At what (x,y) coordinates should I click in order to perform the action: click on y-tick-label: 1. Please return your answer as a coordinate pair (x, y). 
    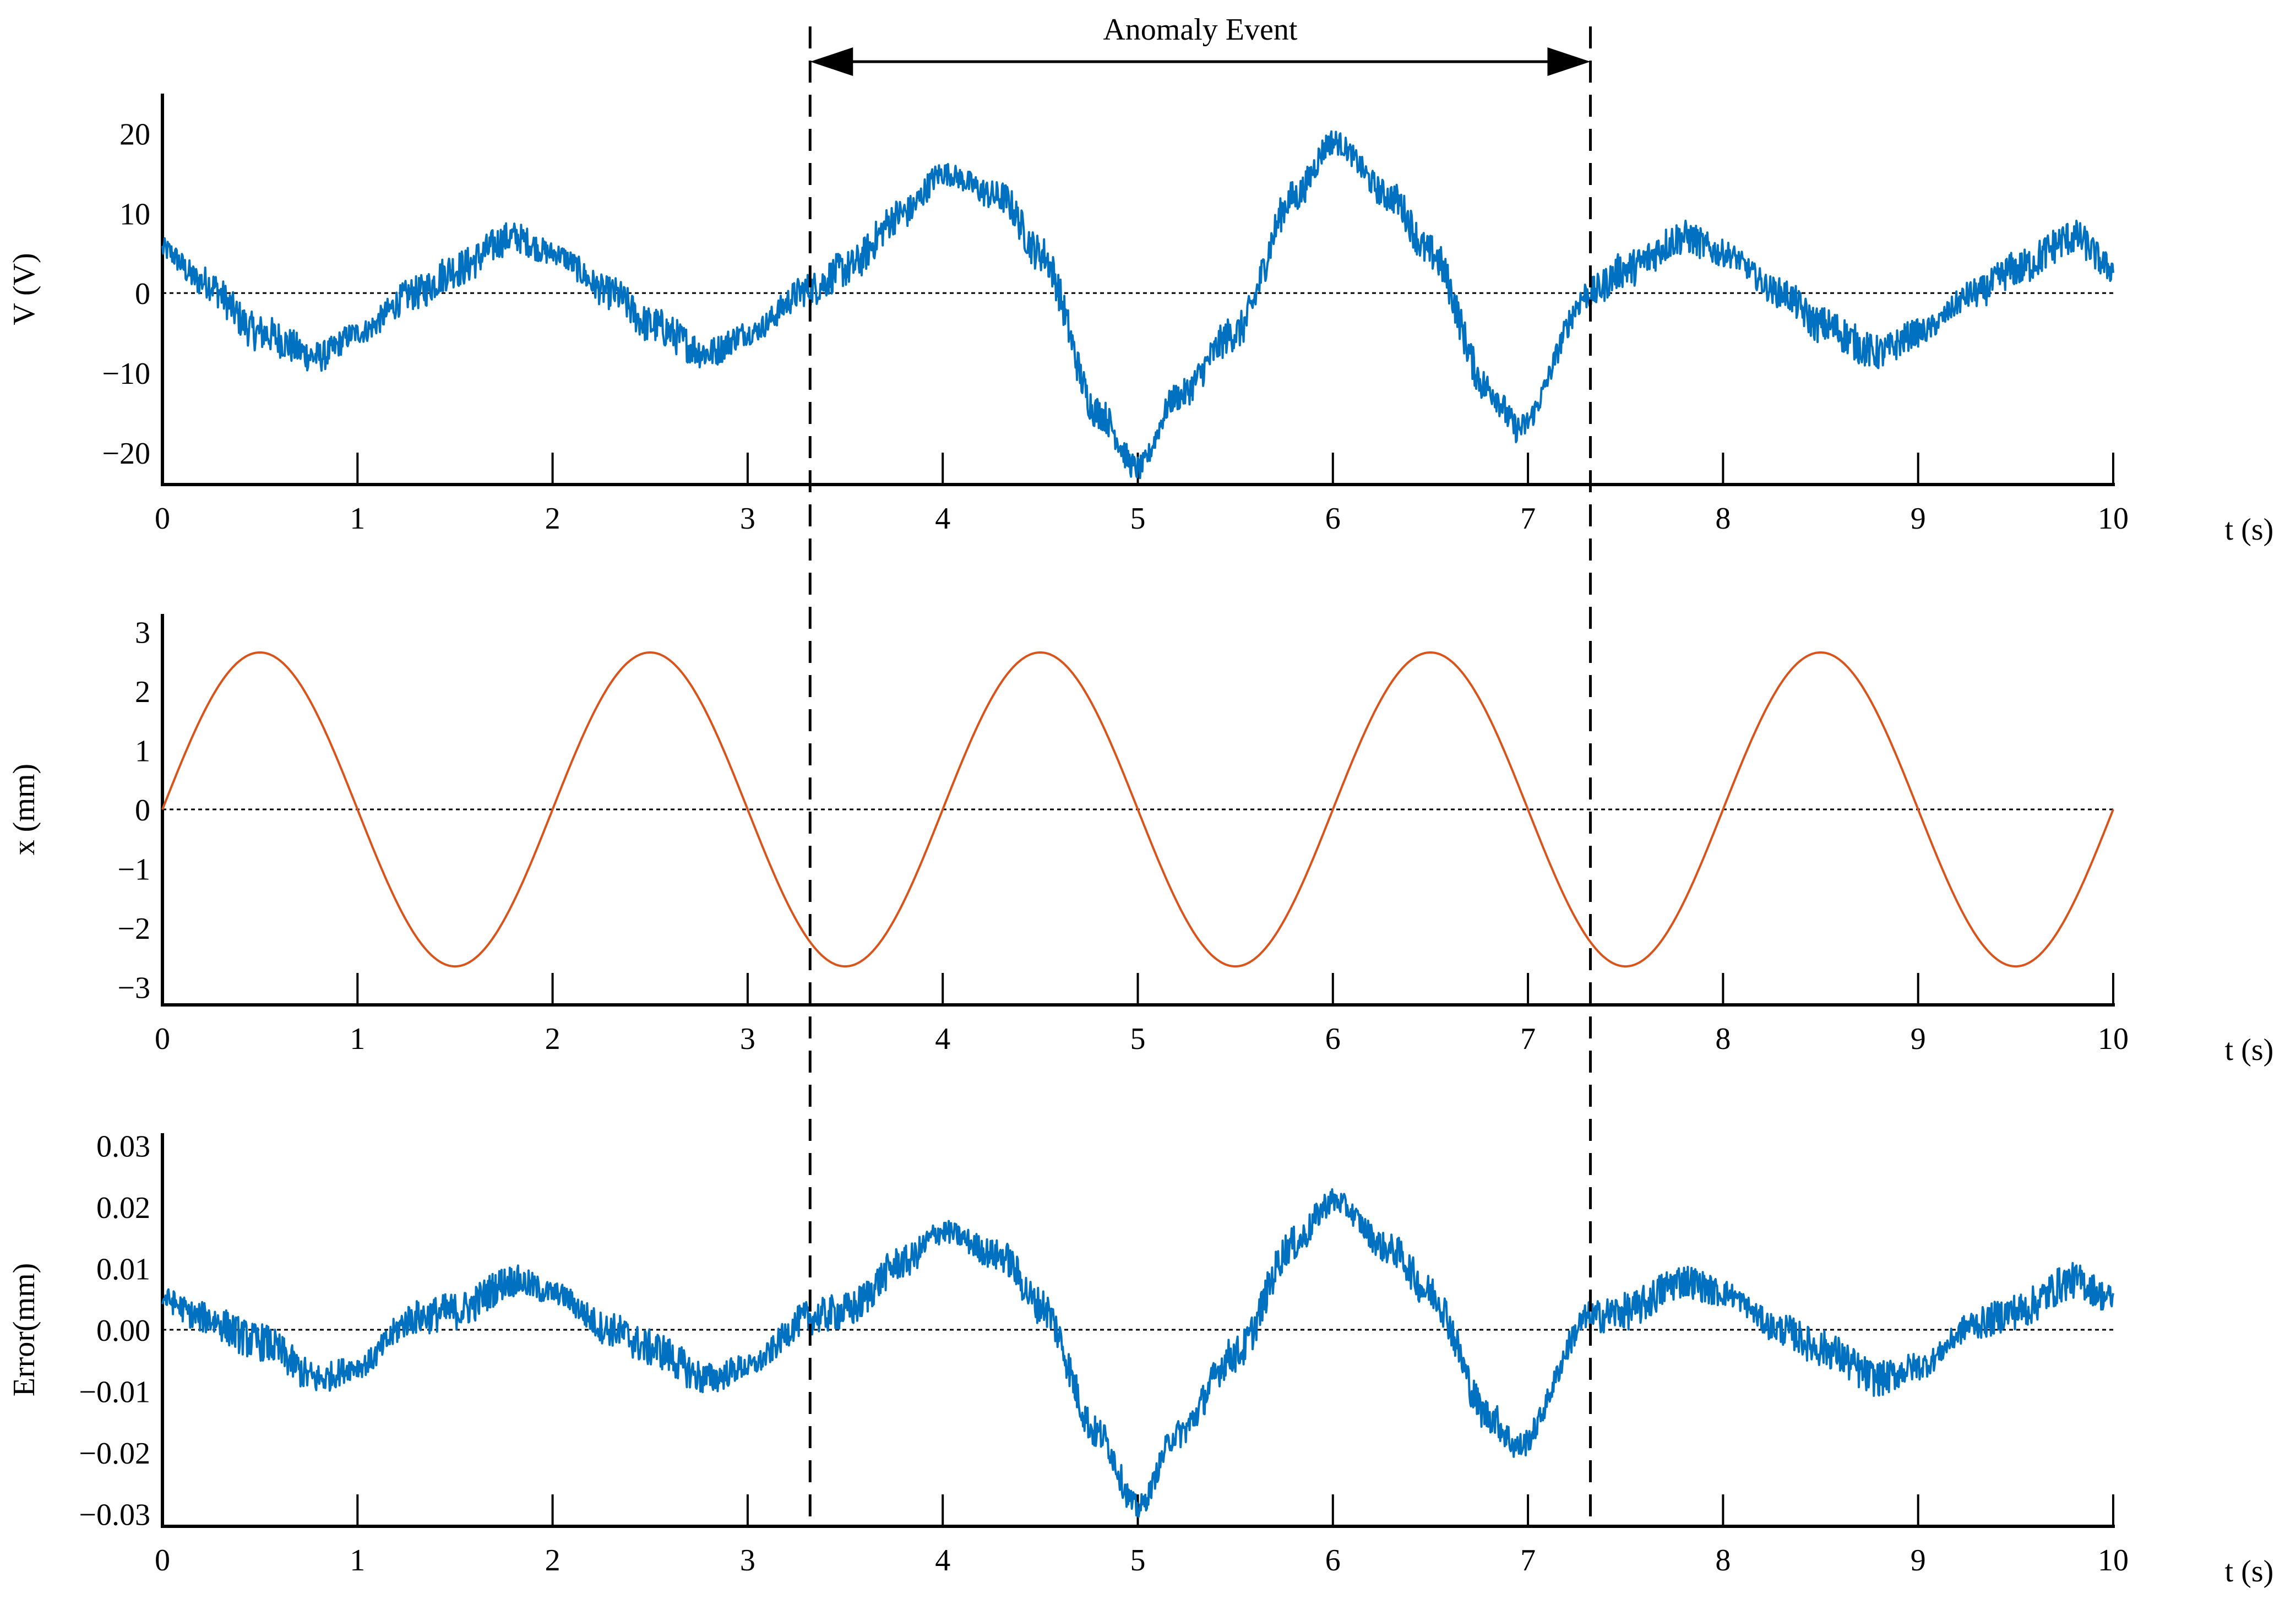
    Looking at the image, I should click on (142, 751).